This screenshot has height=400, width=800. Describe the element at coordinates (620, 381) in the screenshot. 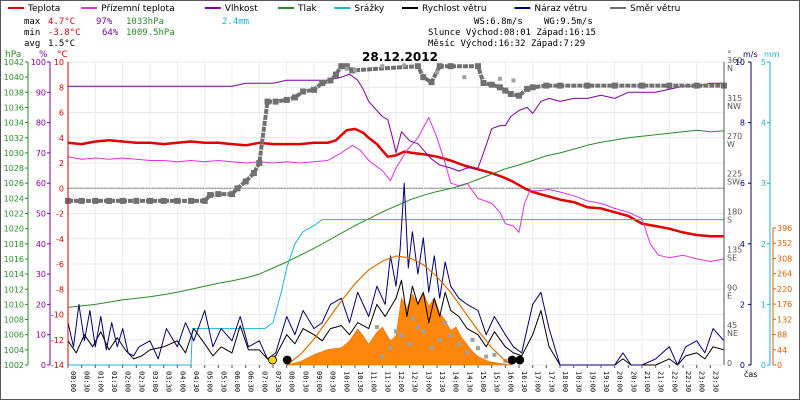

I see `tick-x-40: 20:00` at that location.